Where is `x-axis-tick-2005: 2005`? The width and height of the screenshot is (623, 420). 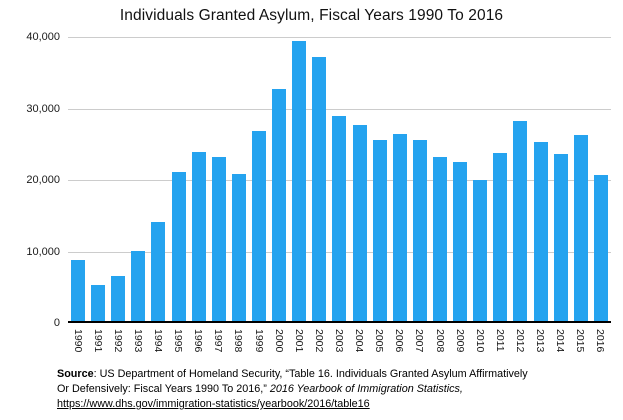
x-axis-tick-2005: 2005 is located at coordinates (379, 341).